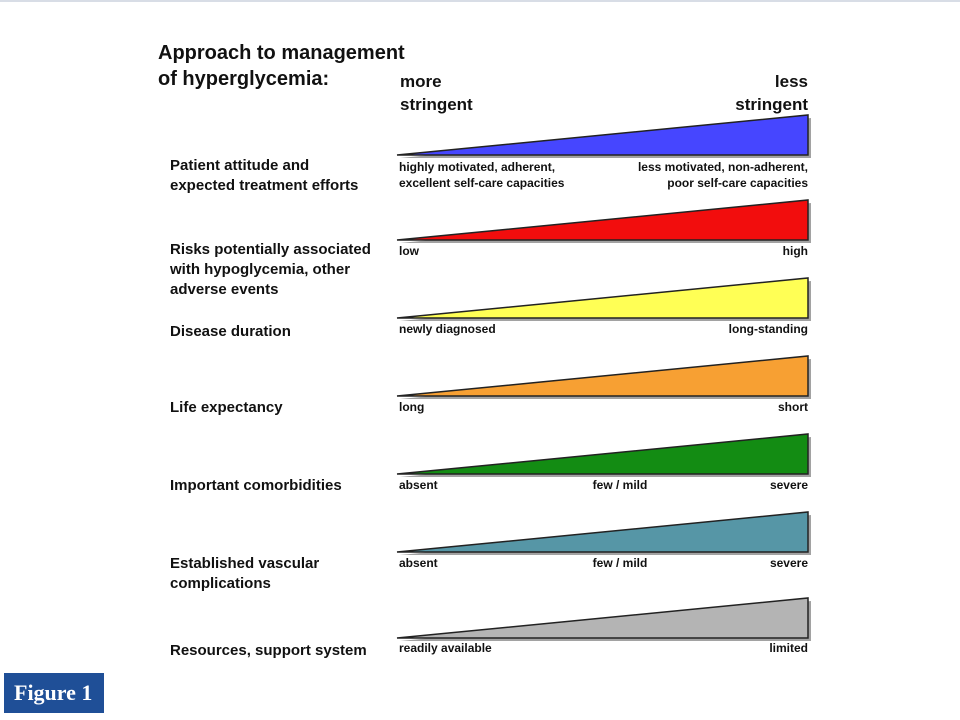 This screenshot has height=720, width=960. What do you see at coordinates (704, 407) in the screenshot?
I see `less-stringent-endpoint-text: short` at bounding box center [704, 407].